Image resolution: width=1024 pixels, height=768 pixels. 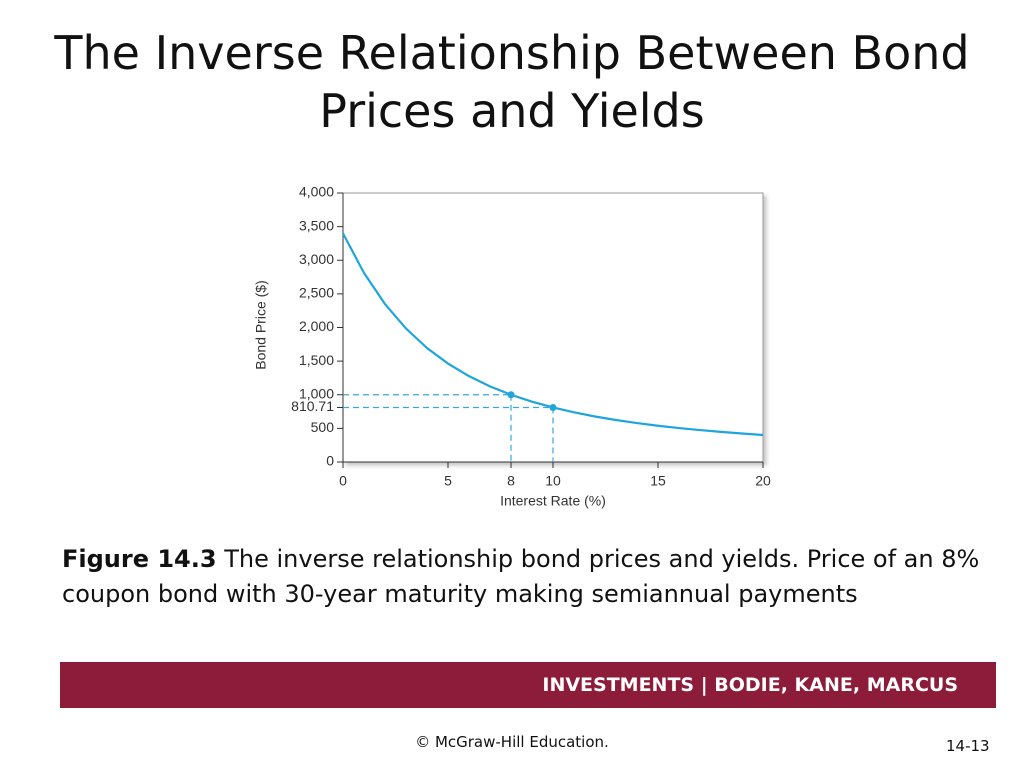 I want to click on y-tick-label: 0, so click(x=330, y=461).